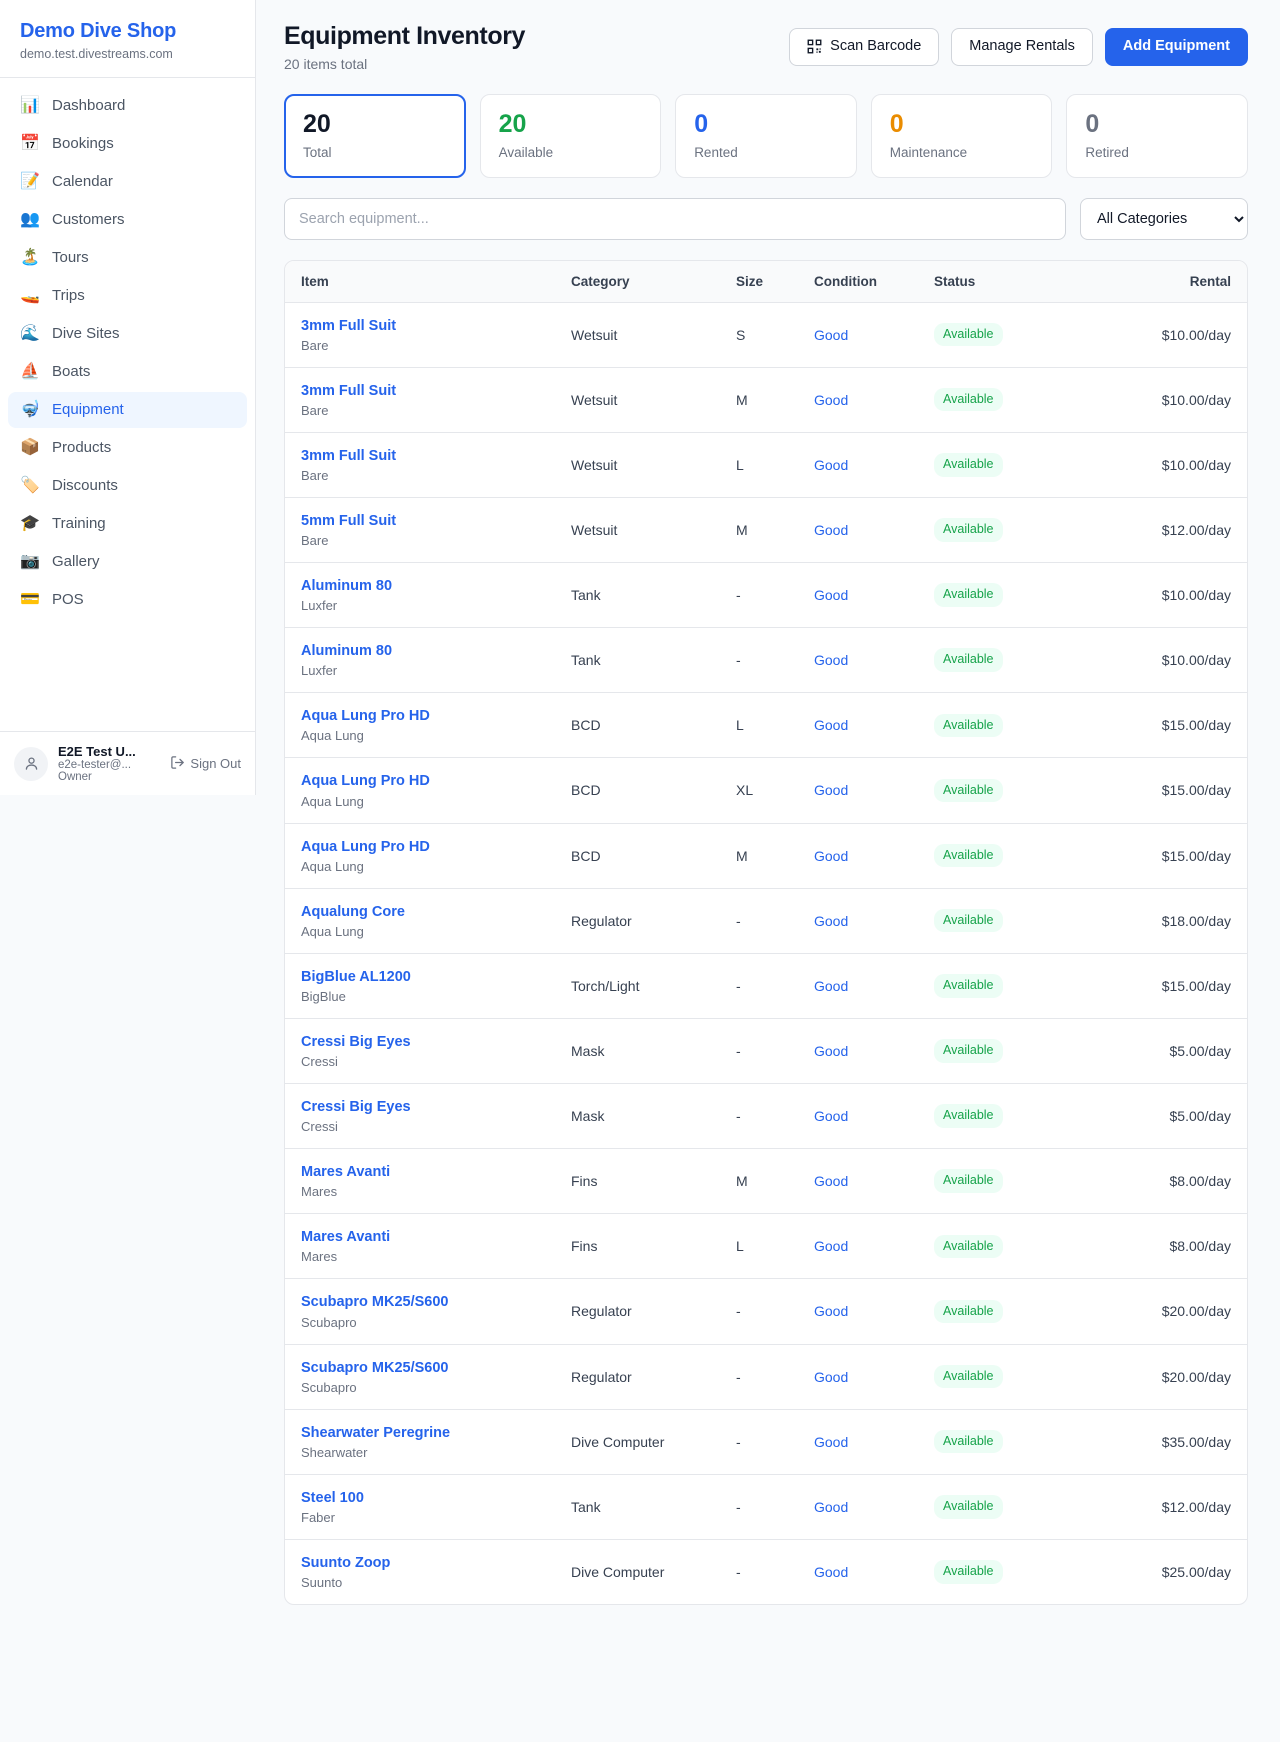 The width and height of the screenshot is (1280, 1742). I want to click on sidebar-item-discounts: 🏷️ Discounts, so click(127, 486).